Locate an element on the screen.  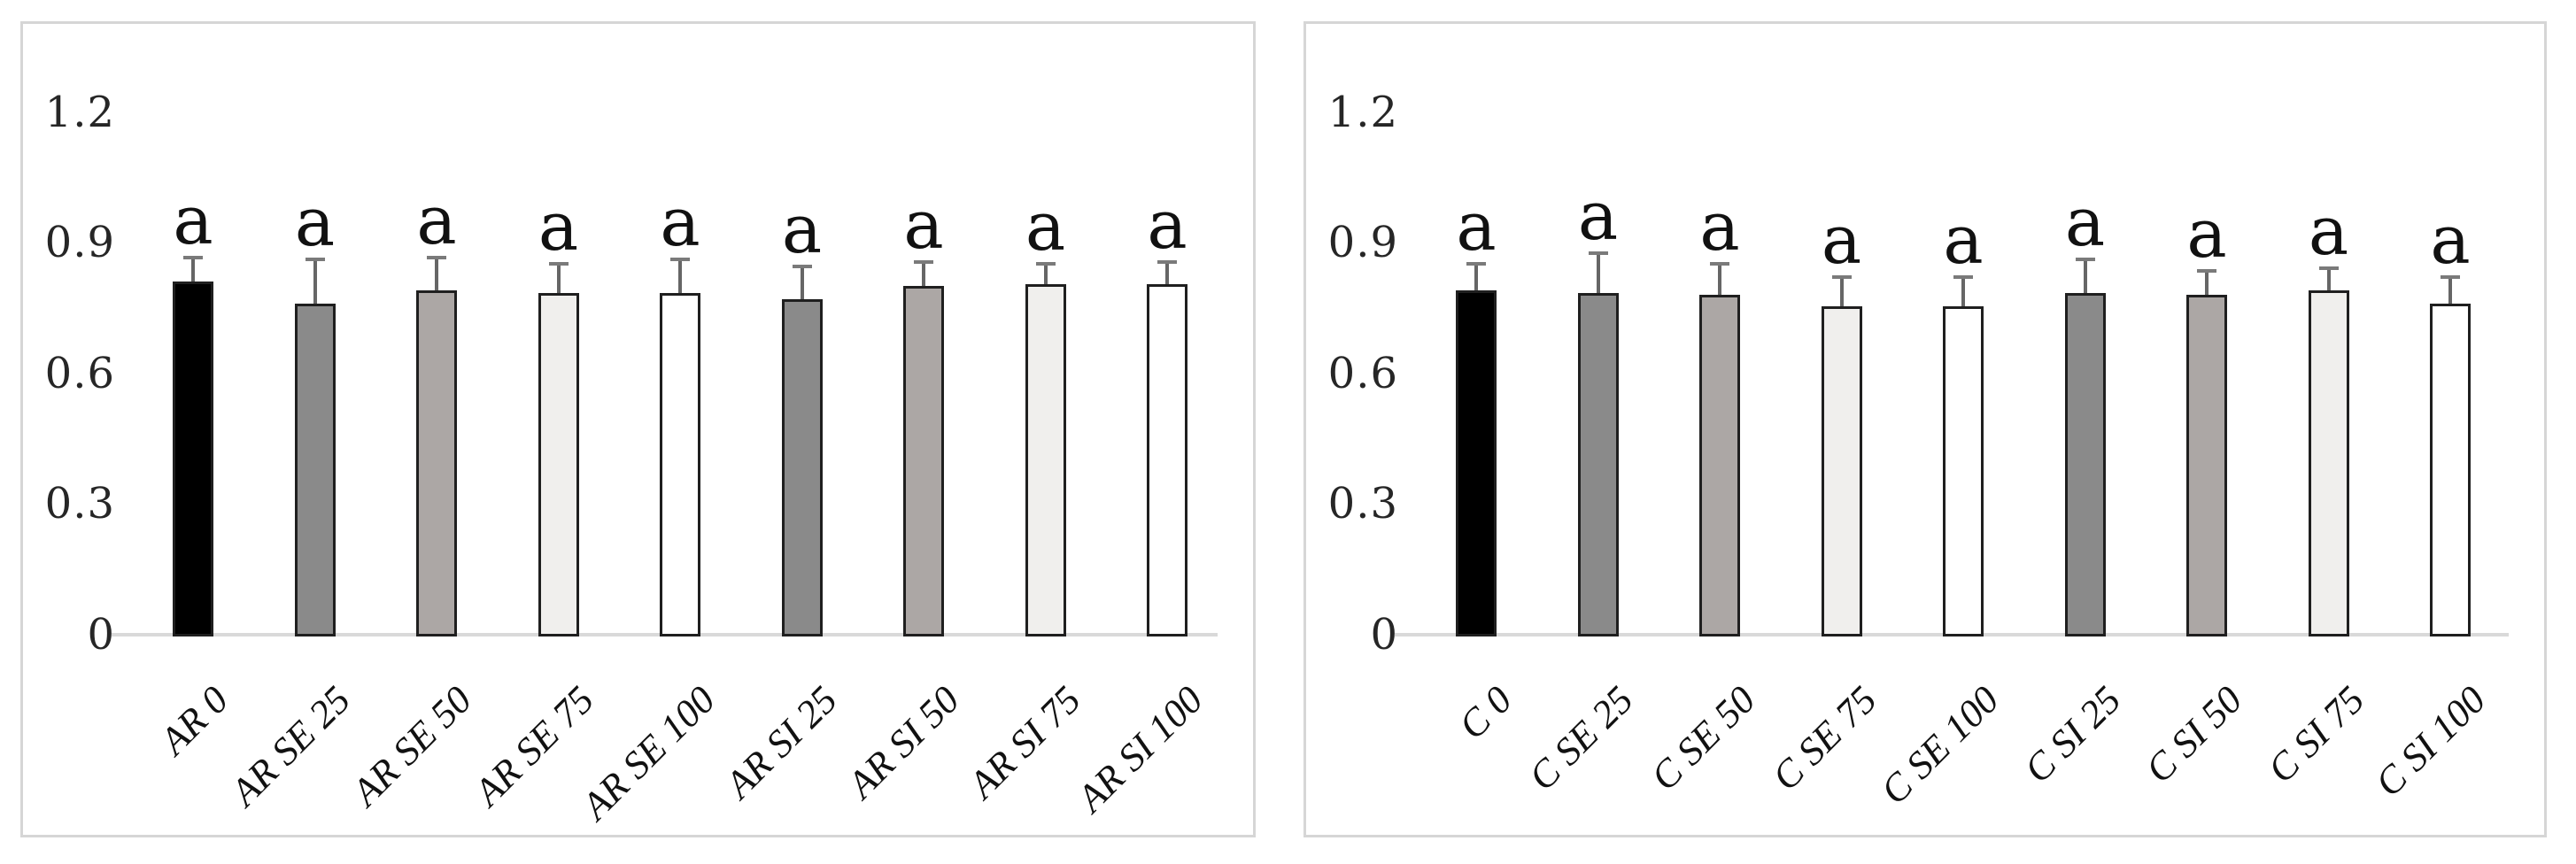
category-label: AR SE 25 is located at coordinates (290, 745).